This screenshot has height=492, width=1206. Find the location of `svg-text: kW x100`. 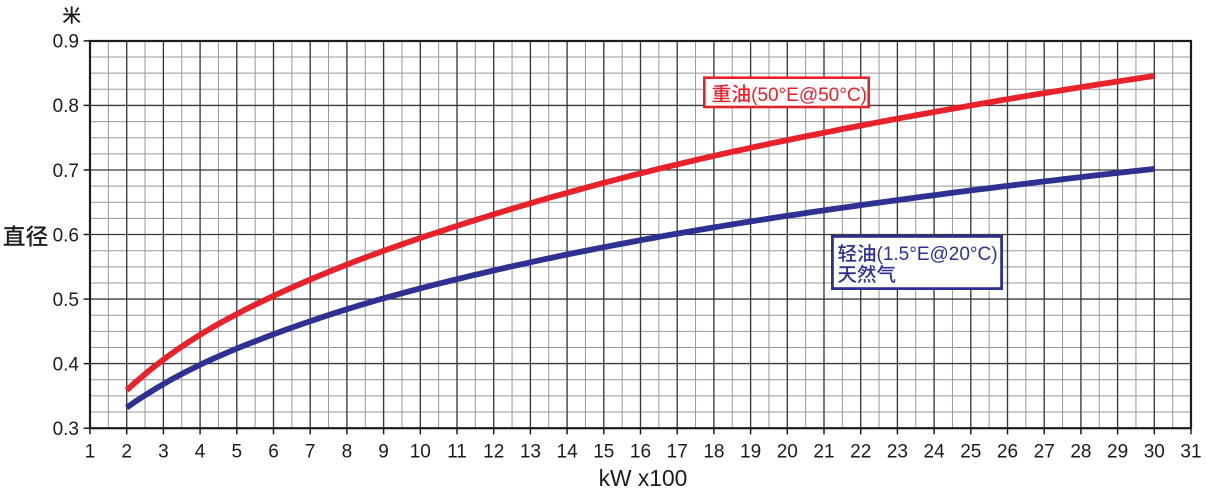

svg-text: kW x100 is located at coordinates (643, 478).